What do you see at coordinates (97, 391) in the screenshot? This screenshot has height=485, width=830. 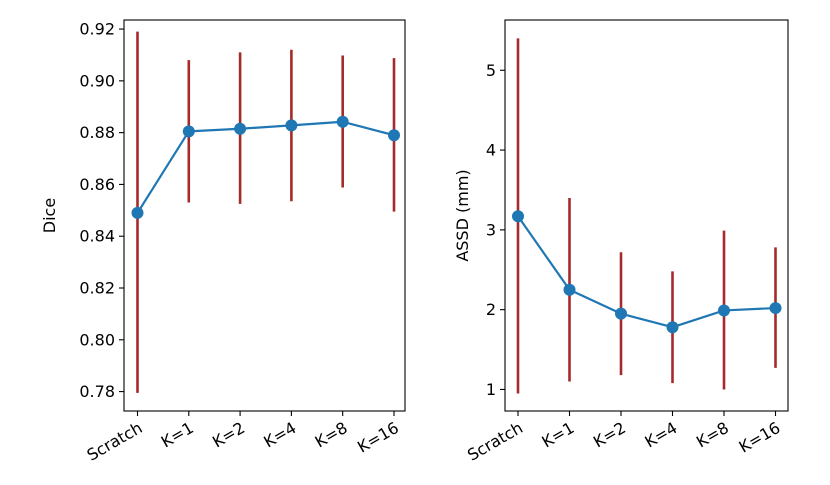 I see `y-tick-label: 0.78` at bounding box center [97, 391].